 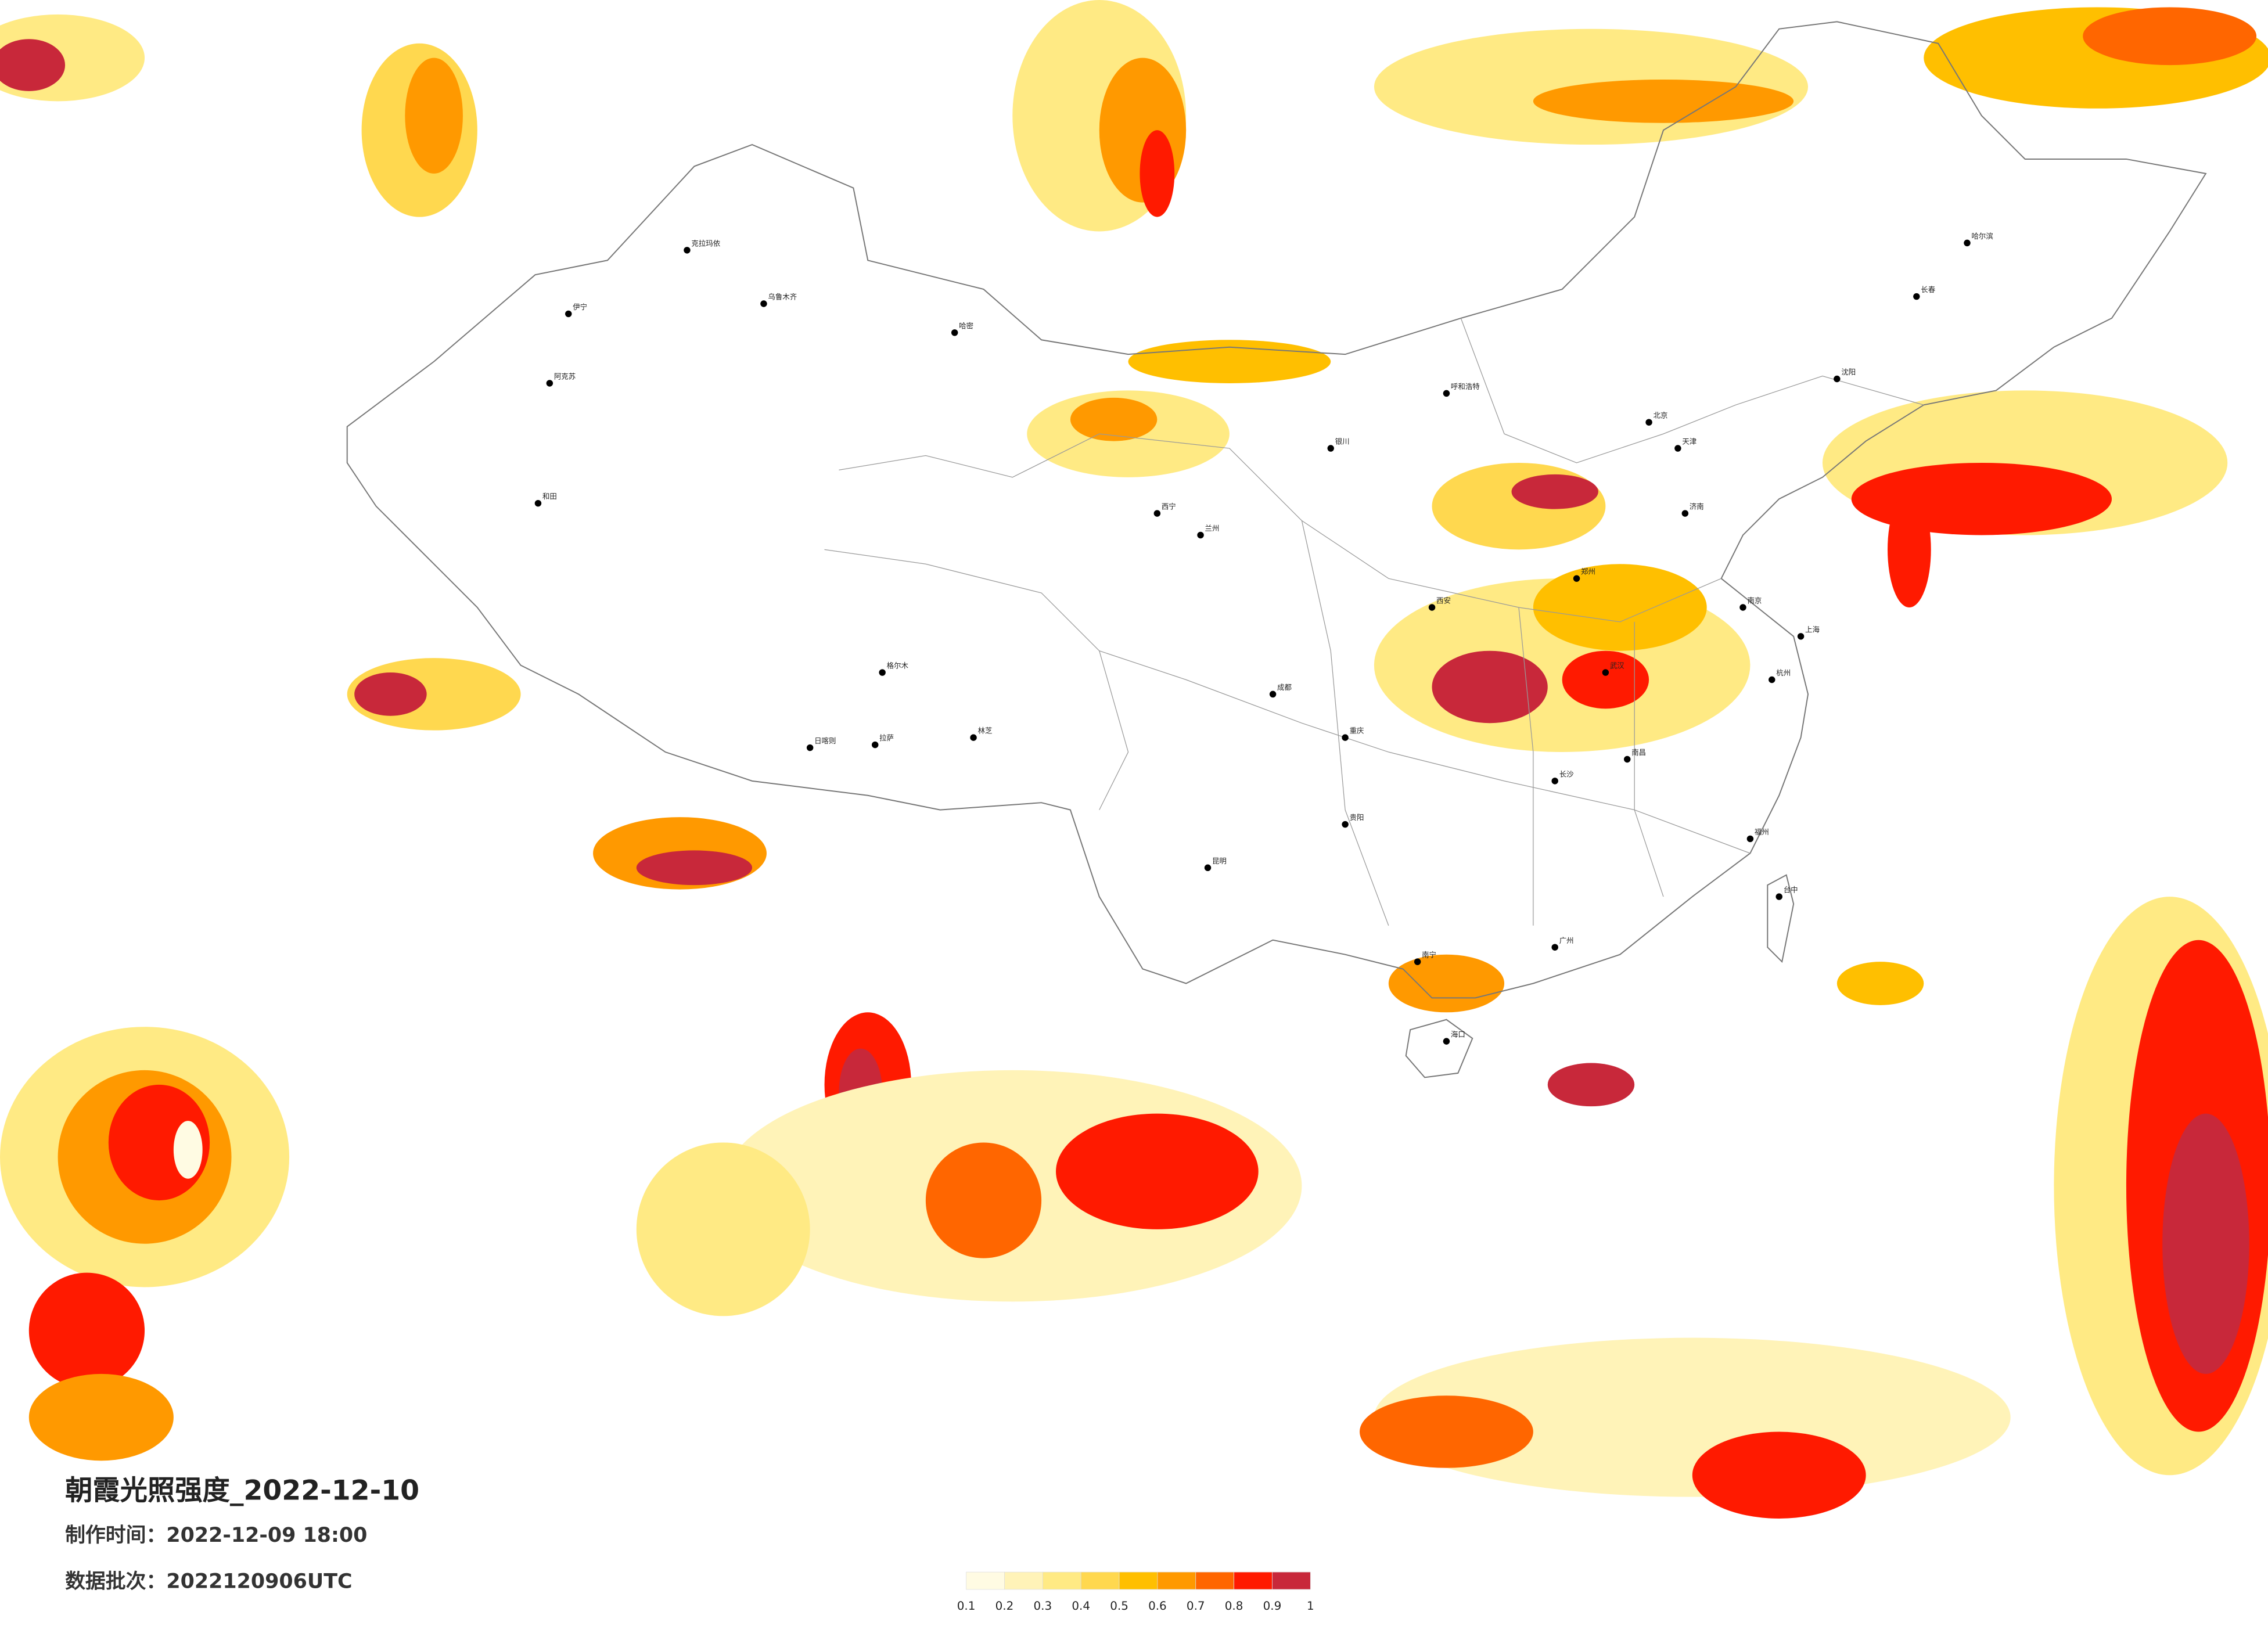 What do you see at coordinates (1443, 600) in the screenshot?
I see `city-label: 西安` at bounding box center [1443, 600].